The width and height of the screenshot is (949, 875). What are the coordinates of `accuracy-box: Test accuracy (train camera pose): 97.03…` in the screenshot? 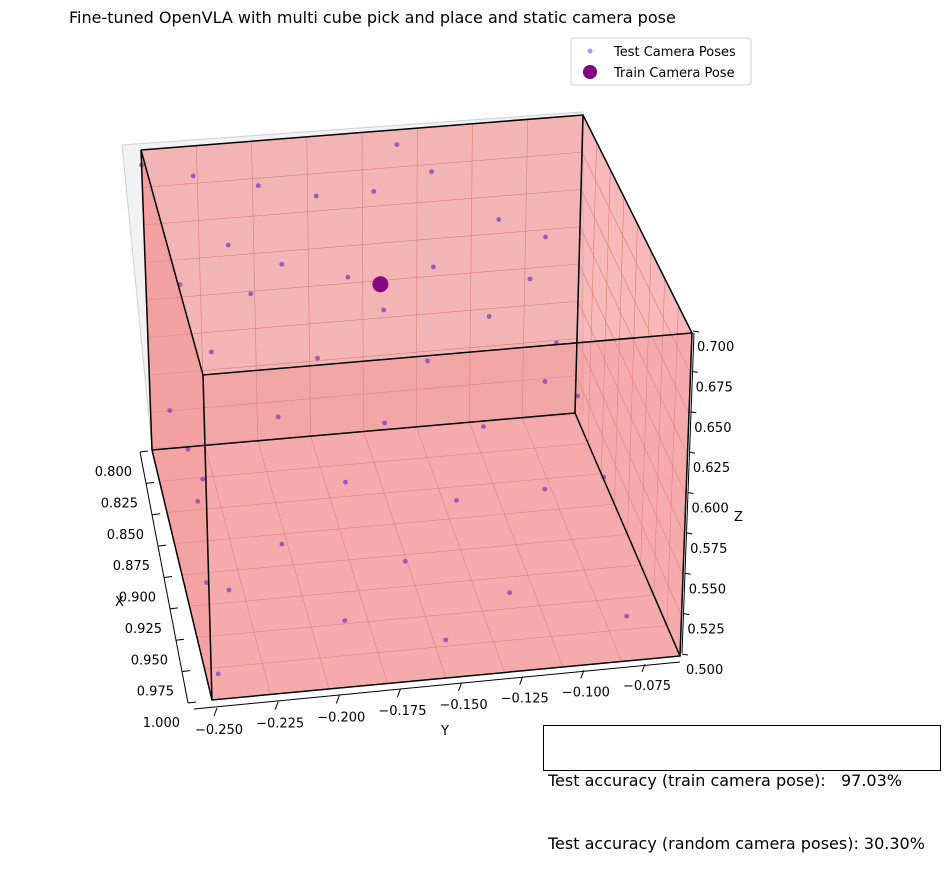 It's located at (742, 789).